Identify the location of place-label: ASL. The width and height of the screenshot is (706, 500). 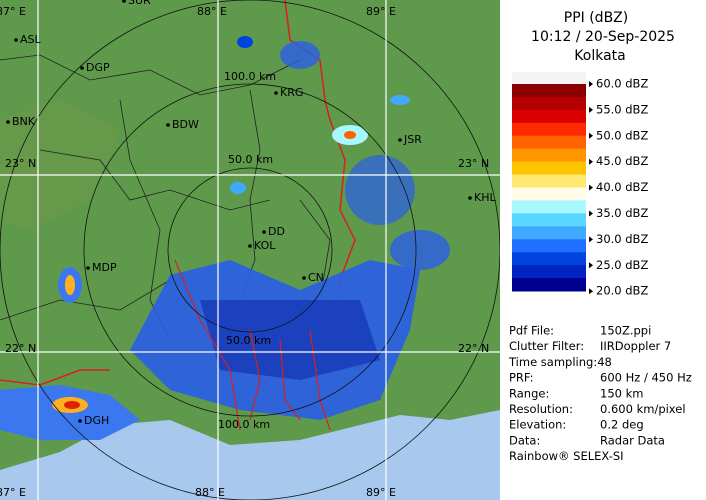
(31, 39).